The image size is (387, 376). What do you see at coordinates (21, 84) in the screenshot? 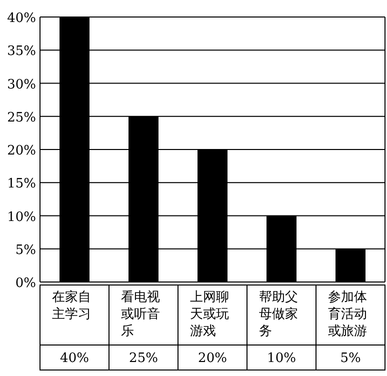
I see `y-tick-label: 30%` at bounding box center [21, 84].